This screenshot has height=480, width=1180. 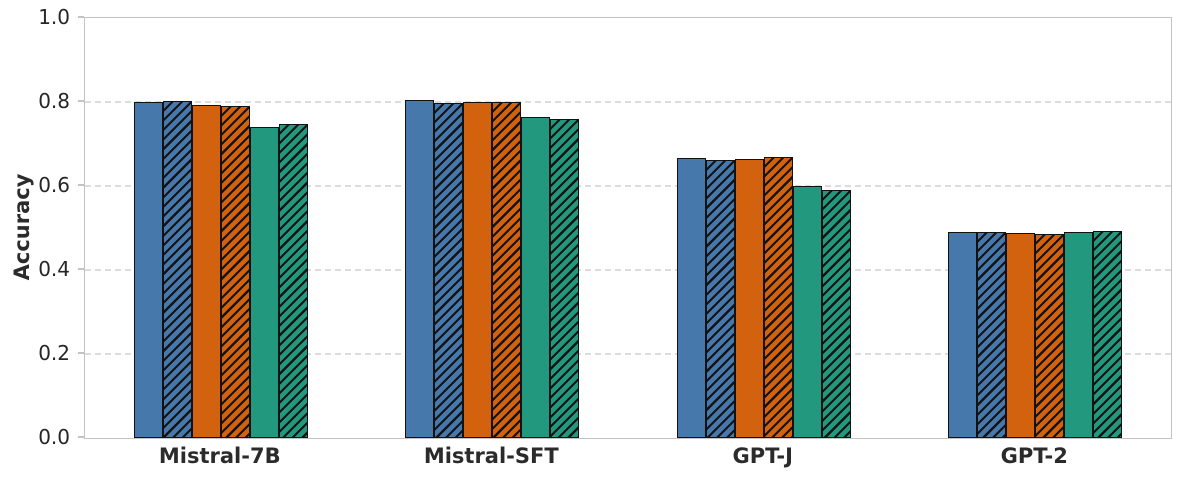 I want to click on bar-gpt-2-green-hatched, so click(x=1108, y=334).